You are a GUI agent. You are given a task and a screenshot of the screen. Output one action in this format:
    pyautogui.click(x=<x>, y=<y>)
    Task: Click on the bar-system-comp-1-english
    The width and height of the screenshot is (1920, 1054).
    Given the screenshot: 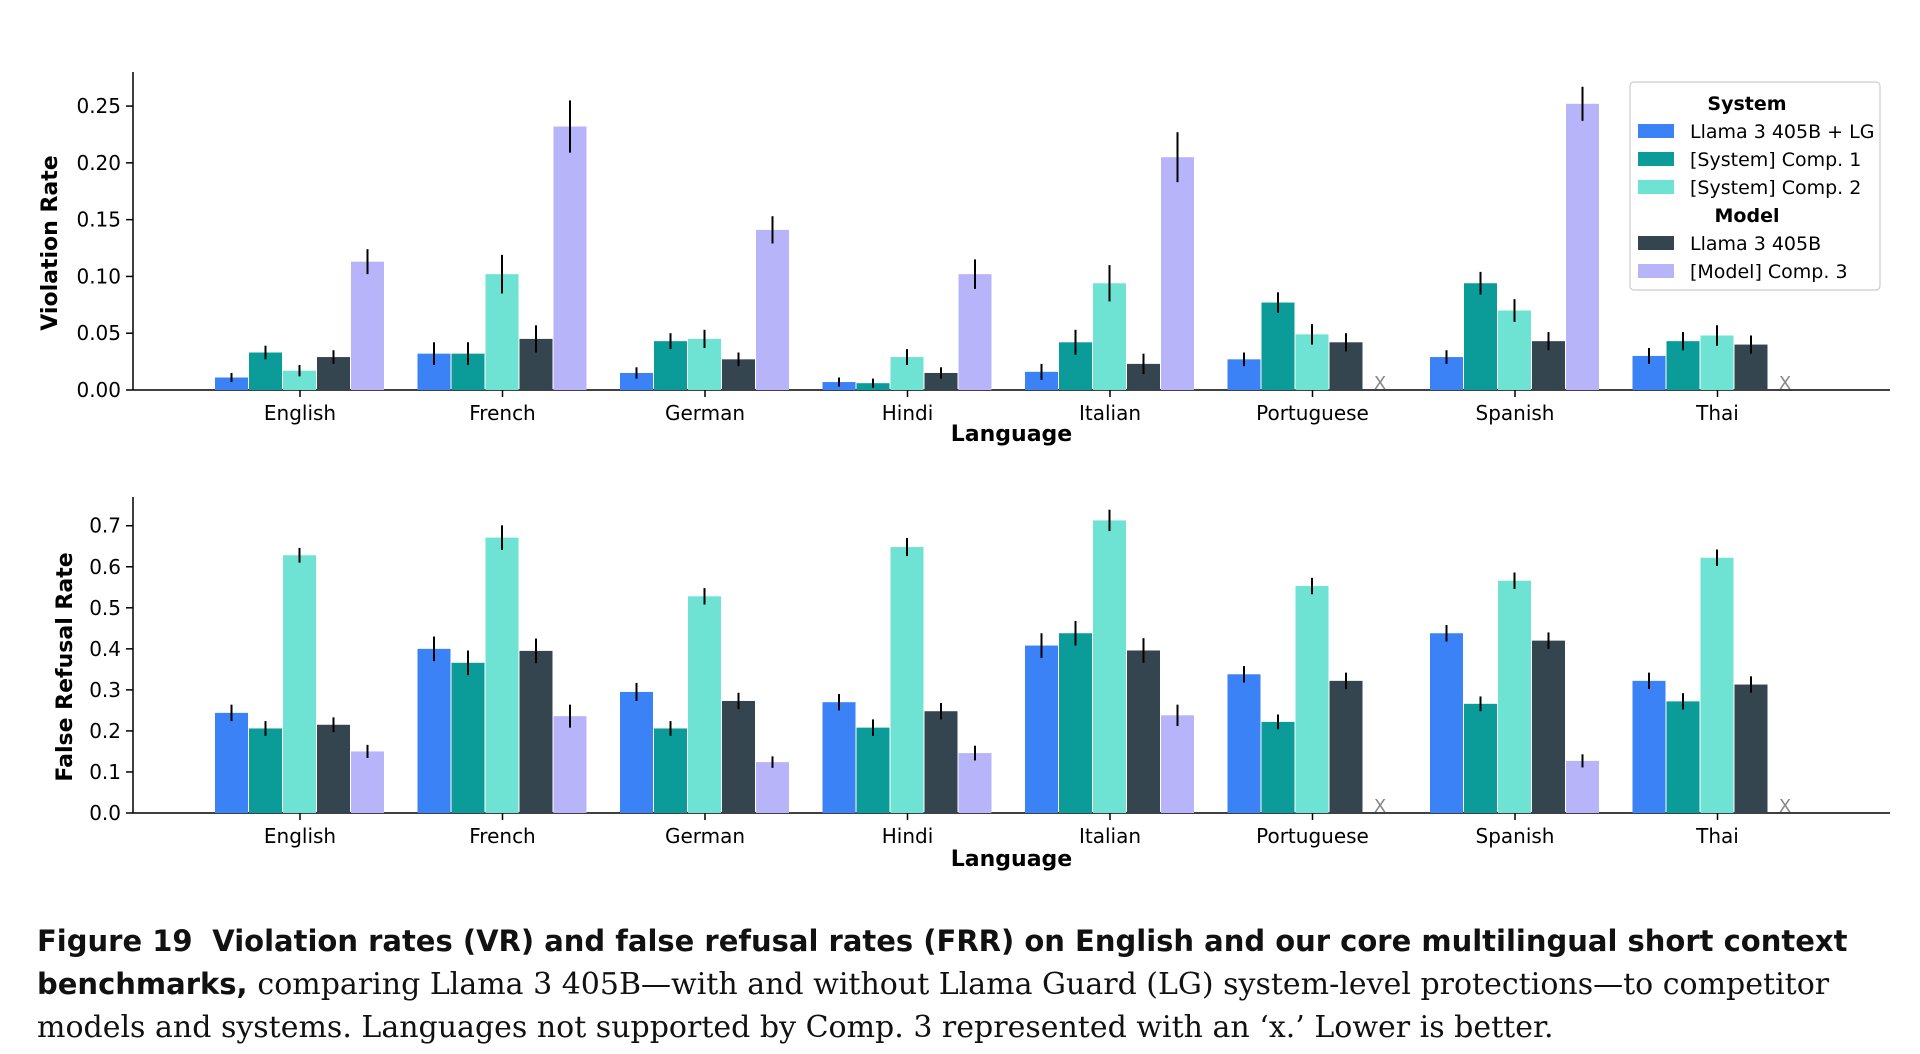 What is the action you would take?
    pyautogui.click(x=265, y=770)
    